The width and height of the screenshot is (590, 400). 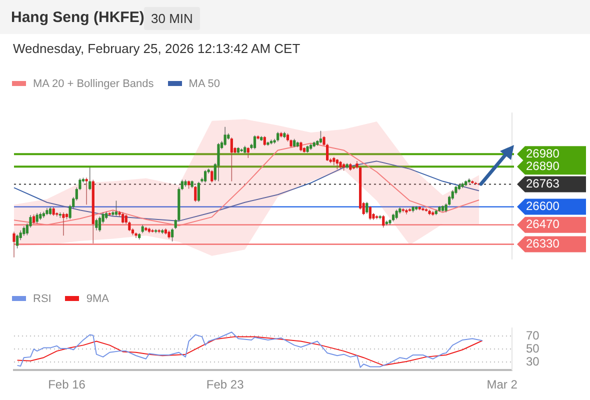 What do you see at coordinates (204, 84) in the screenshot?
I see `legend-label: MA 50` at bounding box center [204, 84].